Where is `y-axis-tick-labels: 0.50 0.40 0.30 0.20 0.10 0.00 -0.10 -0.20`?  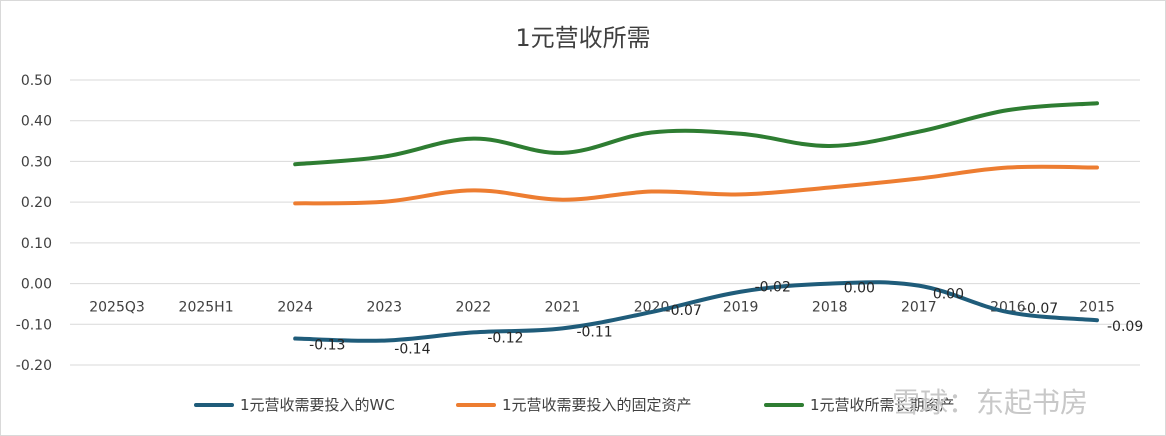
y-axis-tick-labels: 0.50 0.40 0.30 0.20 0.10 0.00 -0.10 -0.20 is located at coordinates (34, 223).